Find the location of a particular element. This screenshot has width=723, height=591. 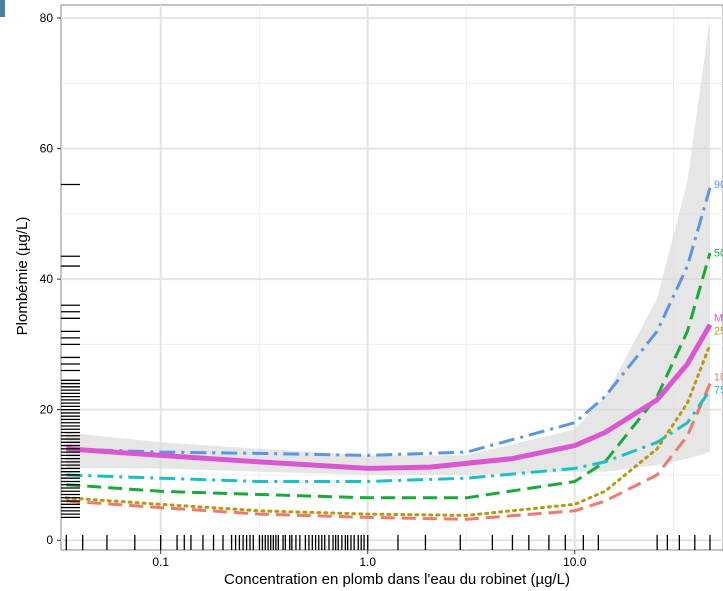

series-labels: 90 50 Moyenne25 1075 is located at coordinates (718, 288).